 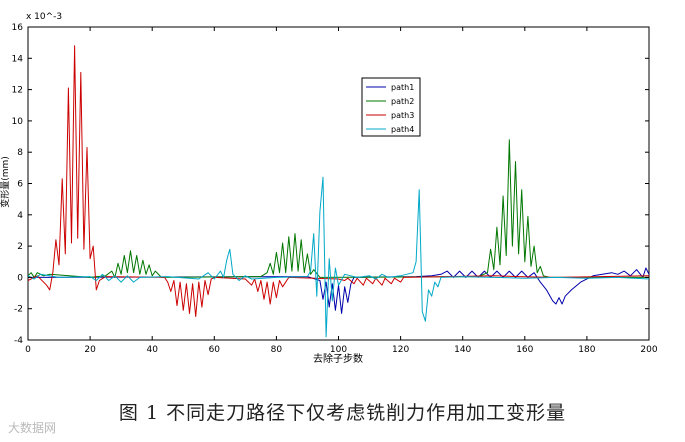 I want to click on x-tick-label: 180, so click(x=586, y=350).